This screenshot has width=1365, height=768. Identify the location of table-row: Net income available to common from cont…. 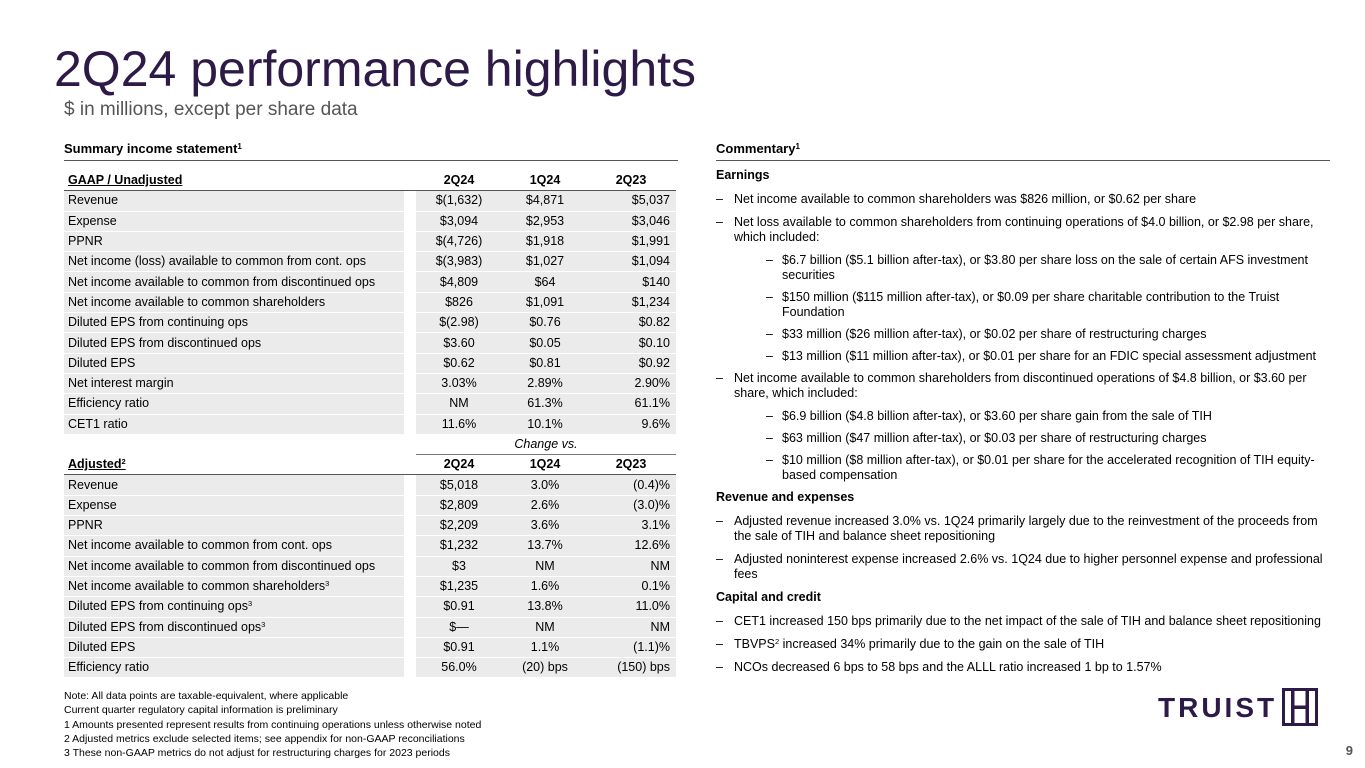
(370, 546).